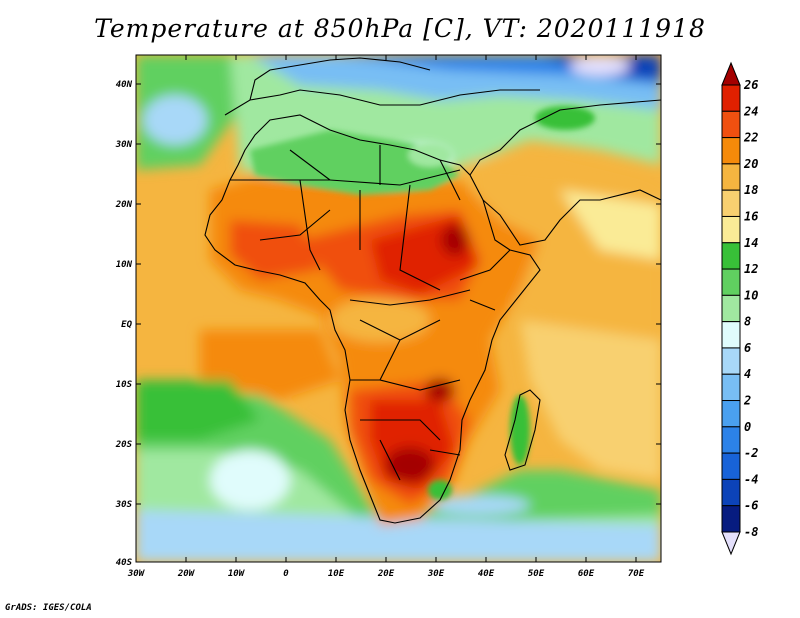  I want to click on colorbar-label: -6, so click(751, 506).